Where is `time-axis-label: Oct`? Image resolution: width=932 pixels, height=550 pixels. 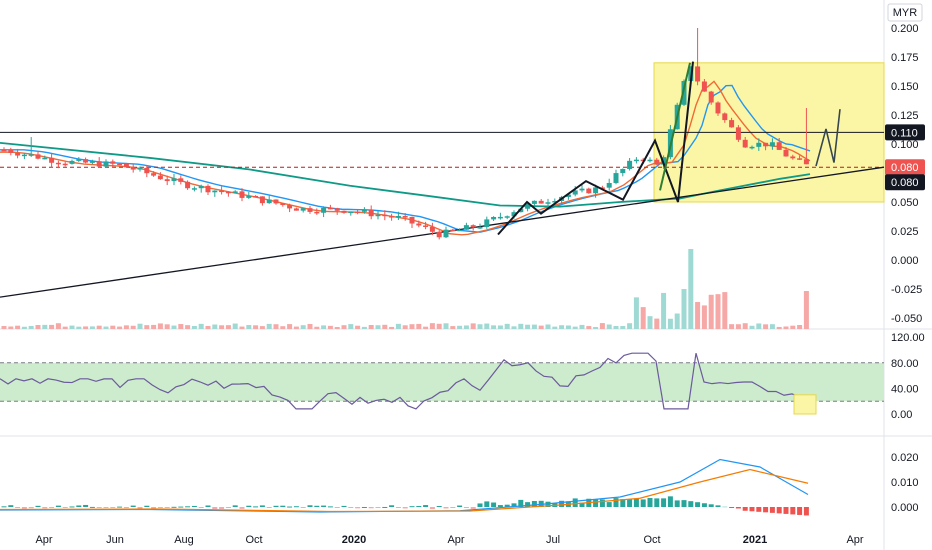 time-axis-label: Oct is located at coordinates (651, 540).